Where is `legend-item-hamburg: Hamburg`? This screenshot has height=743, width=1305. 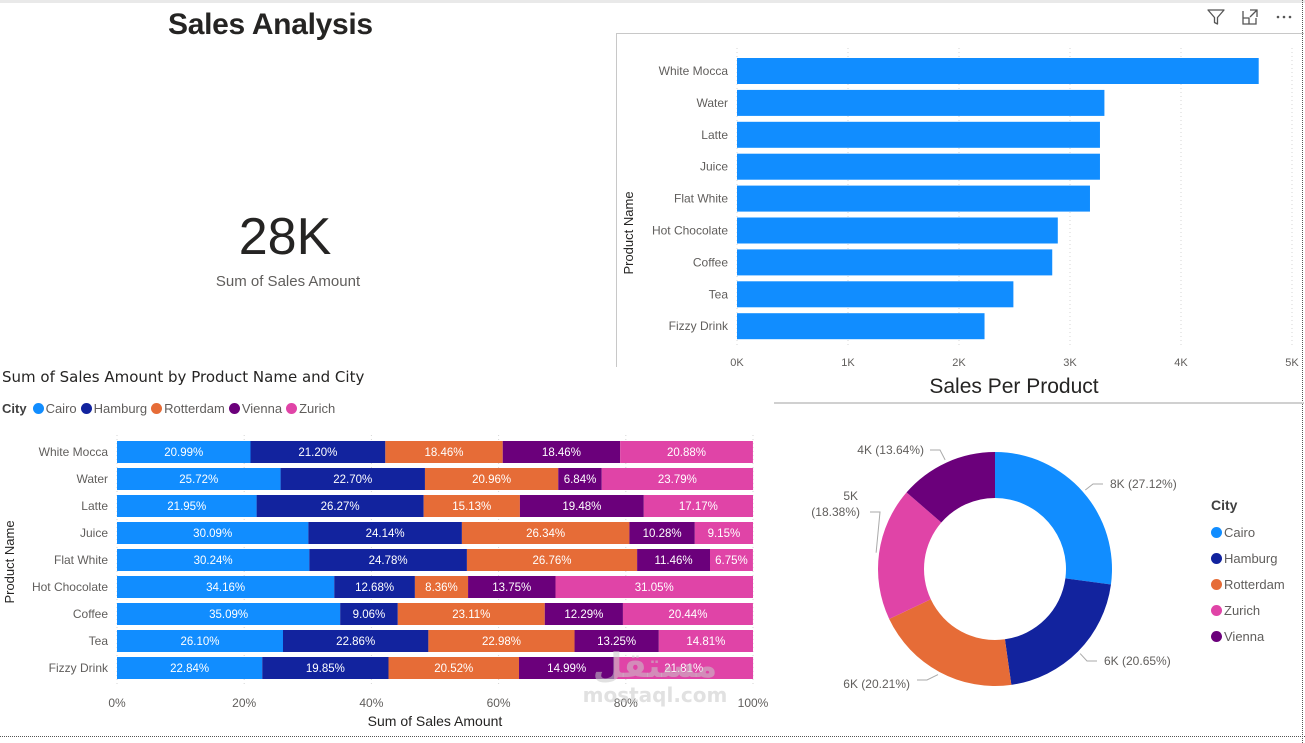
legend-item-hamburg: Hamburg is located at coordinates (113, 408).